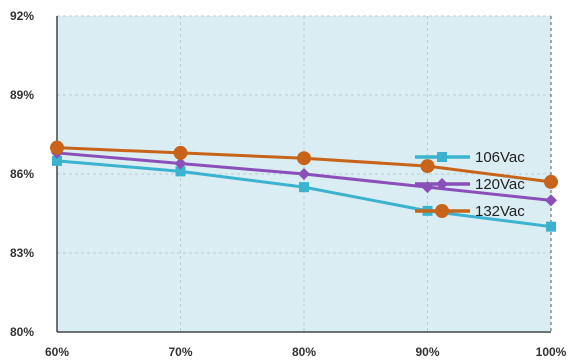 The height and width of the screenshot is (364, 579). What do you see at coordinates (22, 95) in the screenshot?
I see `y-tick-label: 89%` at bounding box center [22, 95].